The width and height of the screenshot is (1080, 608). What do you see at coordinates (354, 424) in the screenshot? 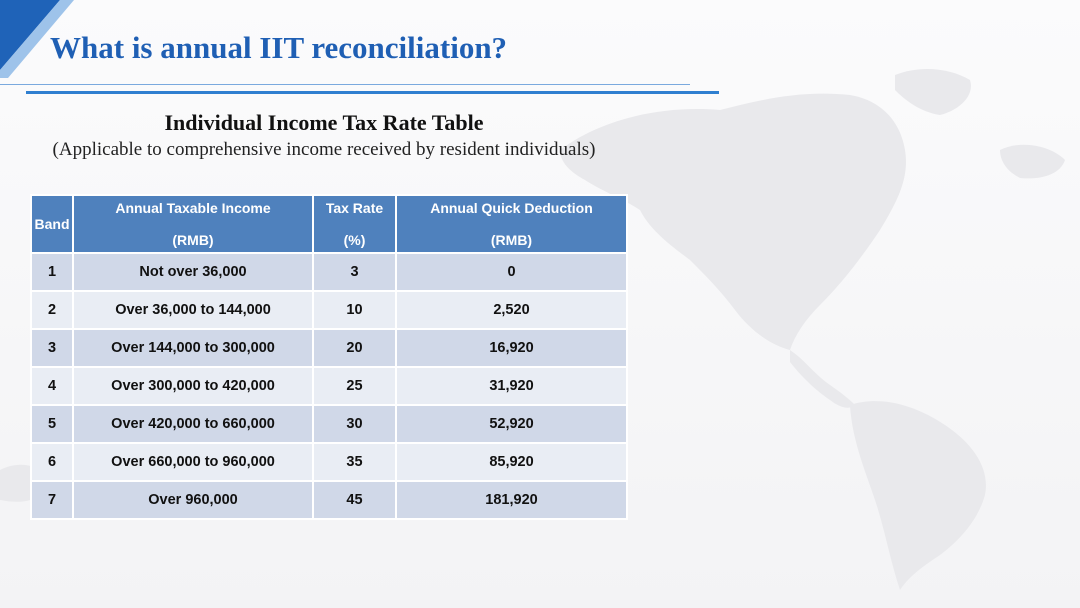
I see `rate-cell: 30` at bounding box center [354, 424].